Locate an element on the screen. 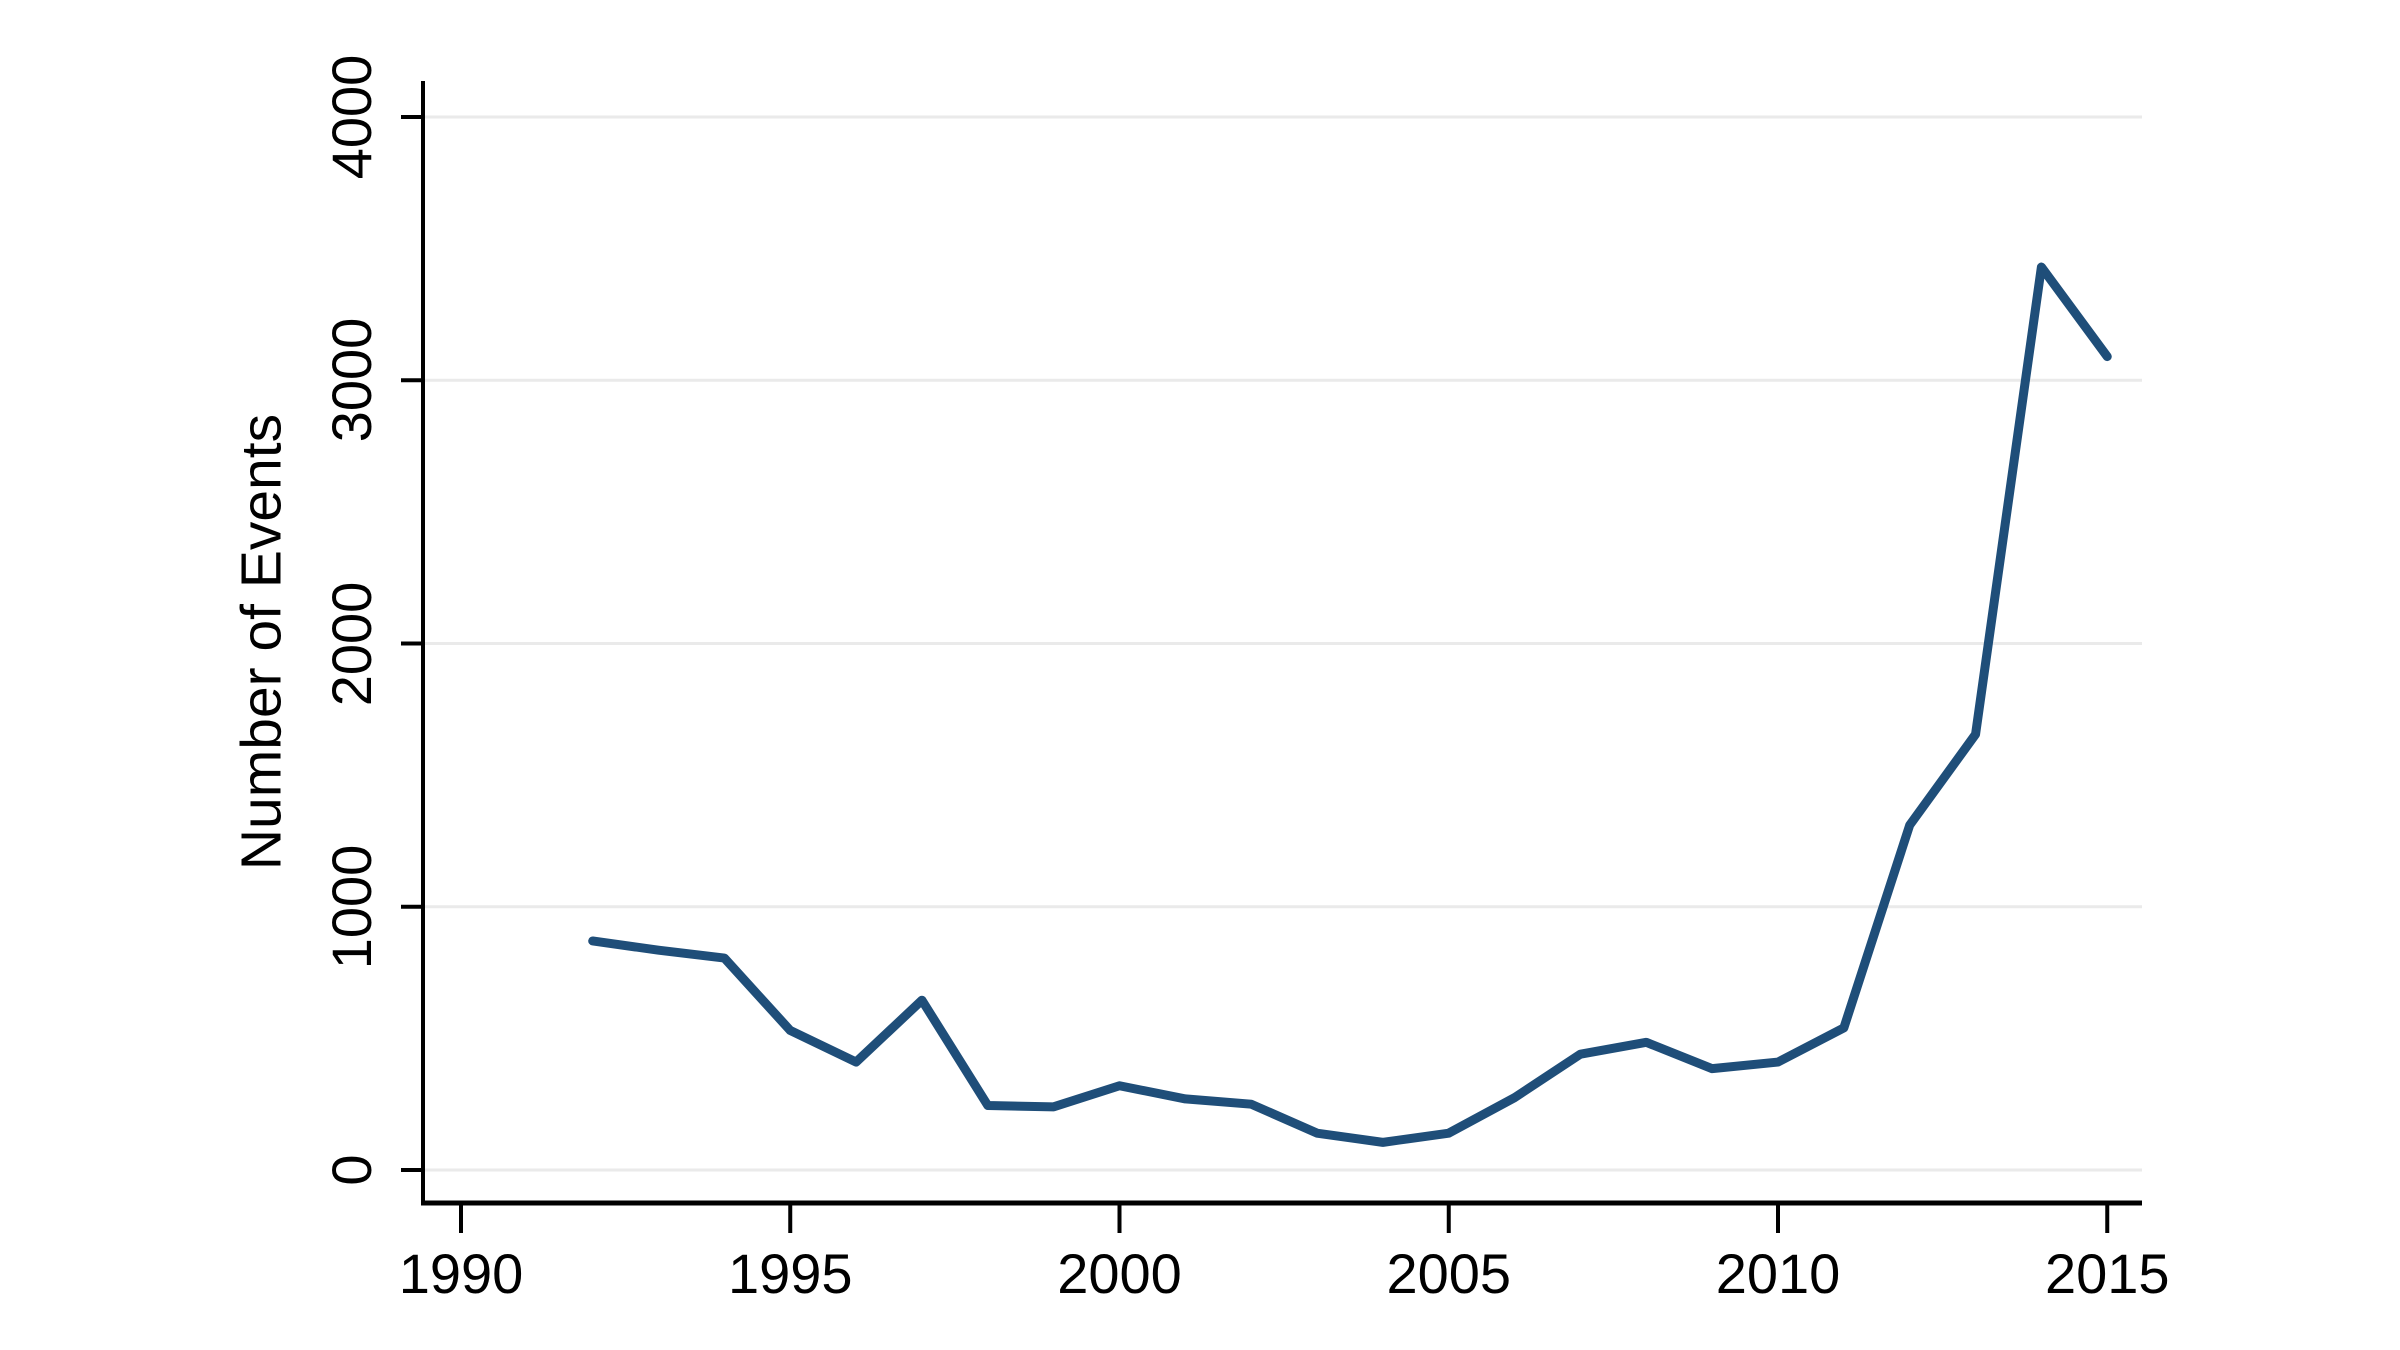 The image size is (2400, 1350). x-tick-label-2010: 2010 is located at coordinates (1778, 1273).